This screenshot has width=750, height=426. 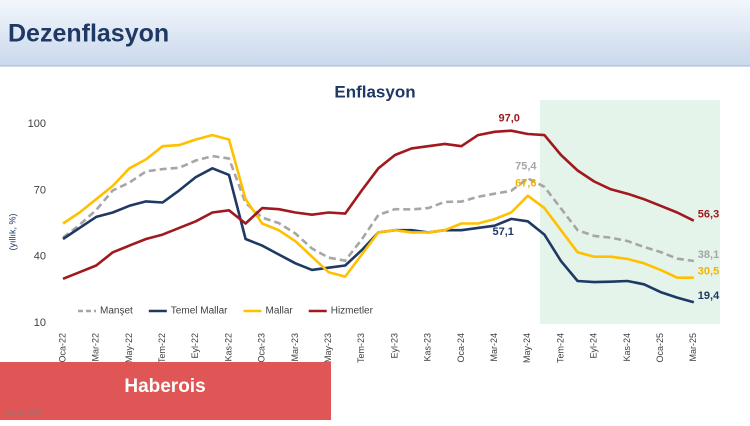 I want to click on x-tick-label: Tem-24, so click(x=560, y=348).